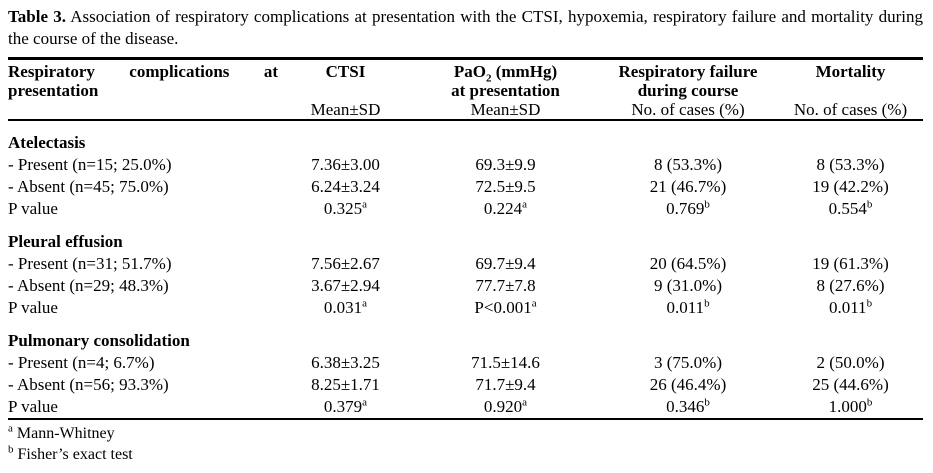  What do you see at coordinates (850, 109) in the screenshot?
I see `subheader-mortality-cases: No. of cases (%)` at bounding box center [850, 109].